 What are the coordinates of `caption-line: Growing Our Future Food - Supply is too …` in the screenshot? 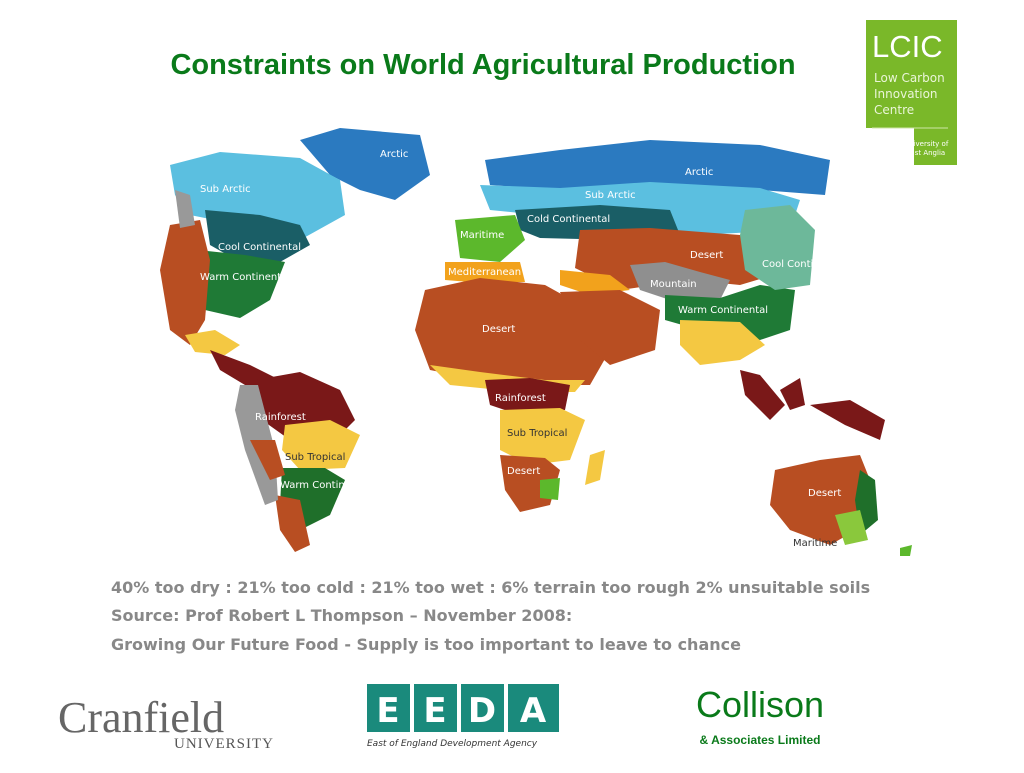 It's located at (426, 644).